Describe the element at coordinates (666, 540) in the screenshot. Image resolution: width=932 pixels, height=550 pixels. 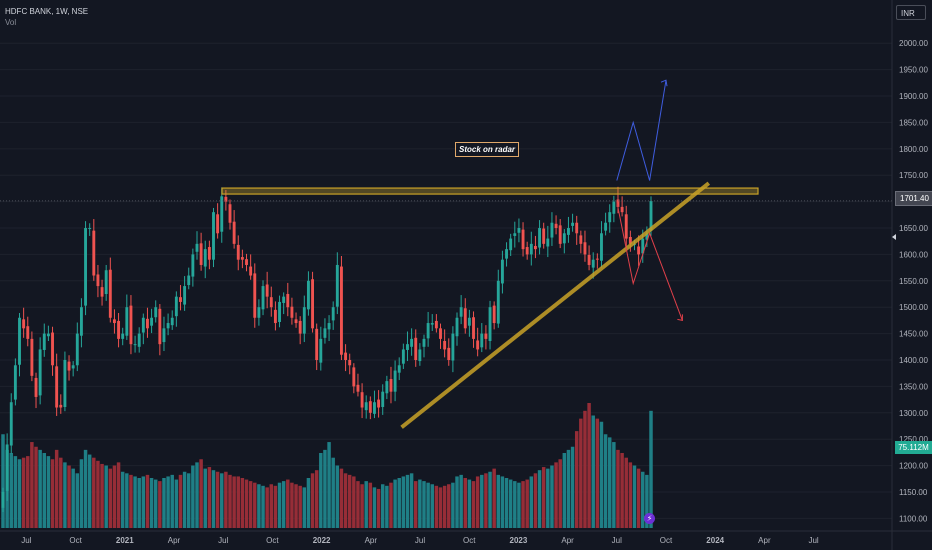
I see `x-tick-label: Oct` at that location.